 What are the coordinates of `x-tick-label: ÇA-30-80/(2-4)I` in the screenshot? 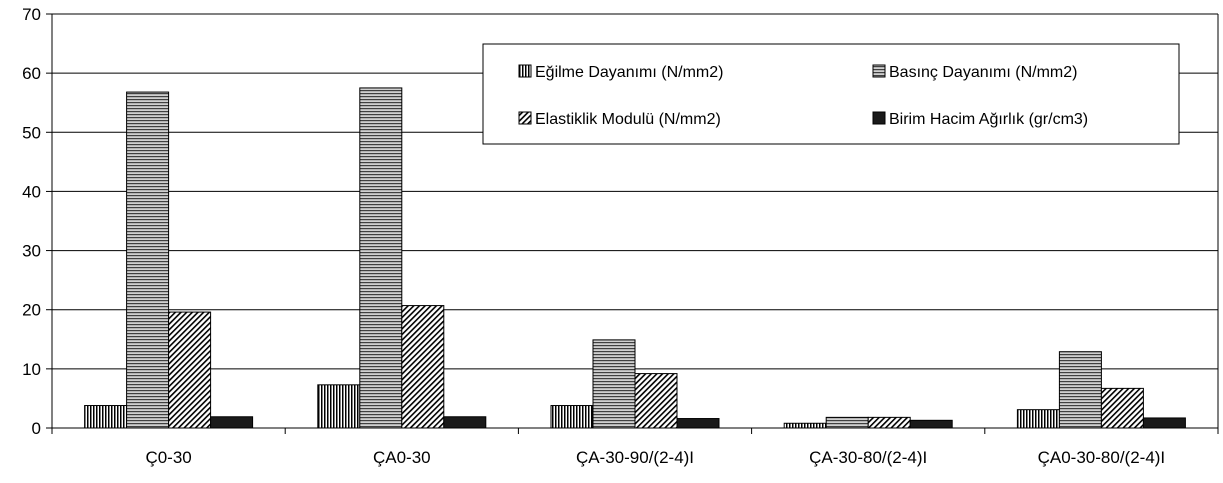 It's located at (868, 457).